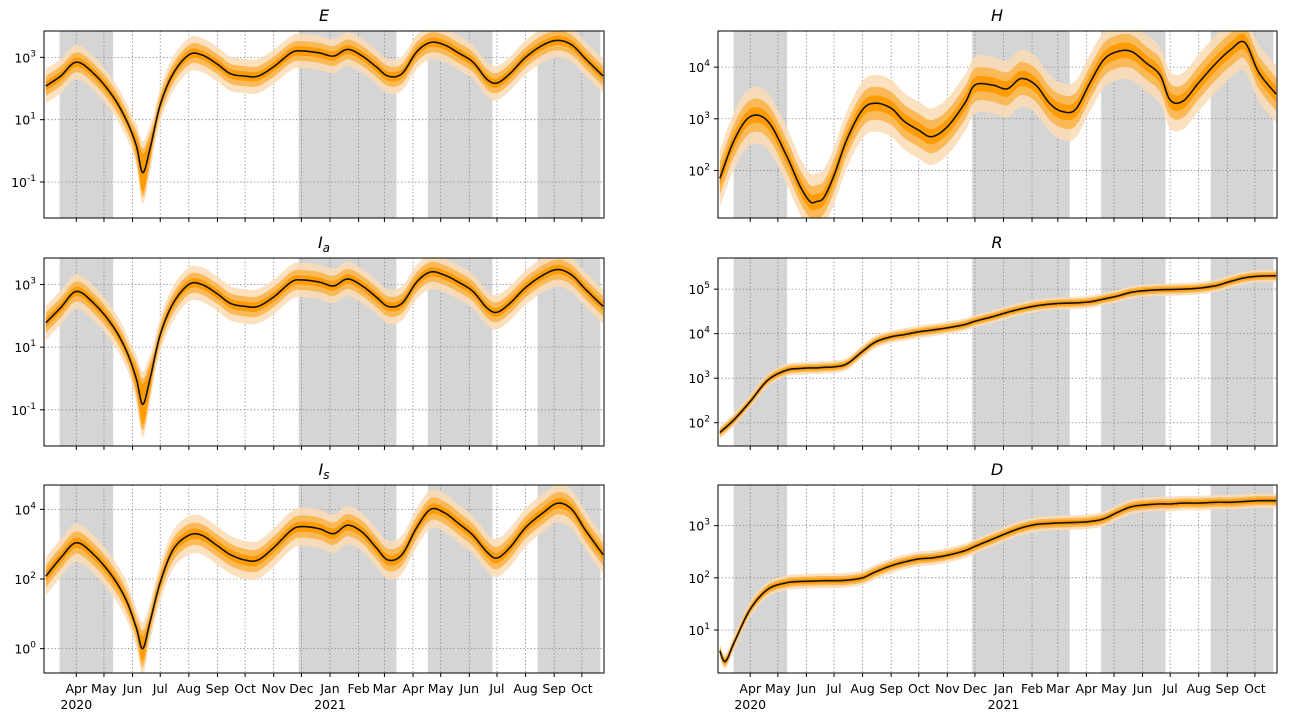  I want to click on panel-e: 10⁻¹ 10¹ 10³ E, so click(308, 114).